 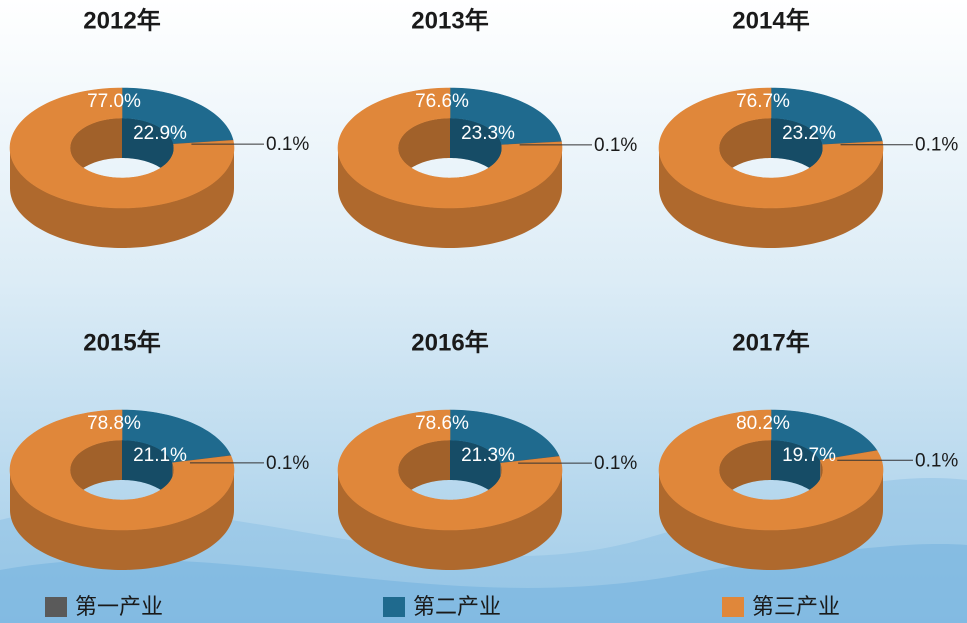 I want to click on chart-title: 2013年, so click(x=449, y=20).